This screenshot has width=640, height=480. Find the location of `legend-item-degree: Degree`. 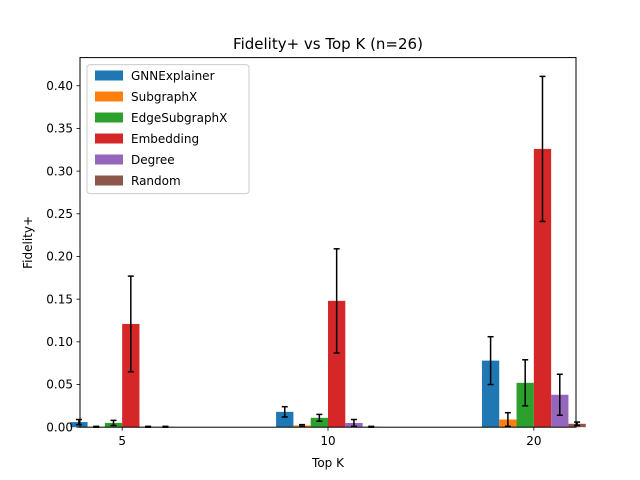

legend-item-degree: Degree is located at coordinates (135, 160).